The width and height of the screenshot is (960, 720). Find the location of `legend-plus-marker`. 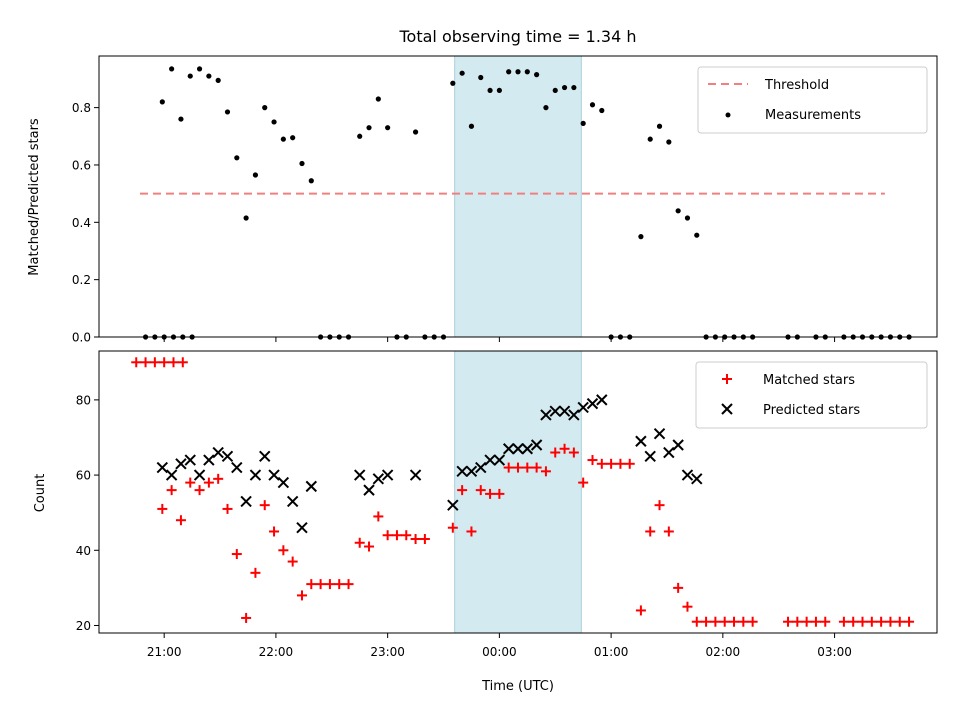

legend-plus-marker is located at coordinates (727, 379).